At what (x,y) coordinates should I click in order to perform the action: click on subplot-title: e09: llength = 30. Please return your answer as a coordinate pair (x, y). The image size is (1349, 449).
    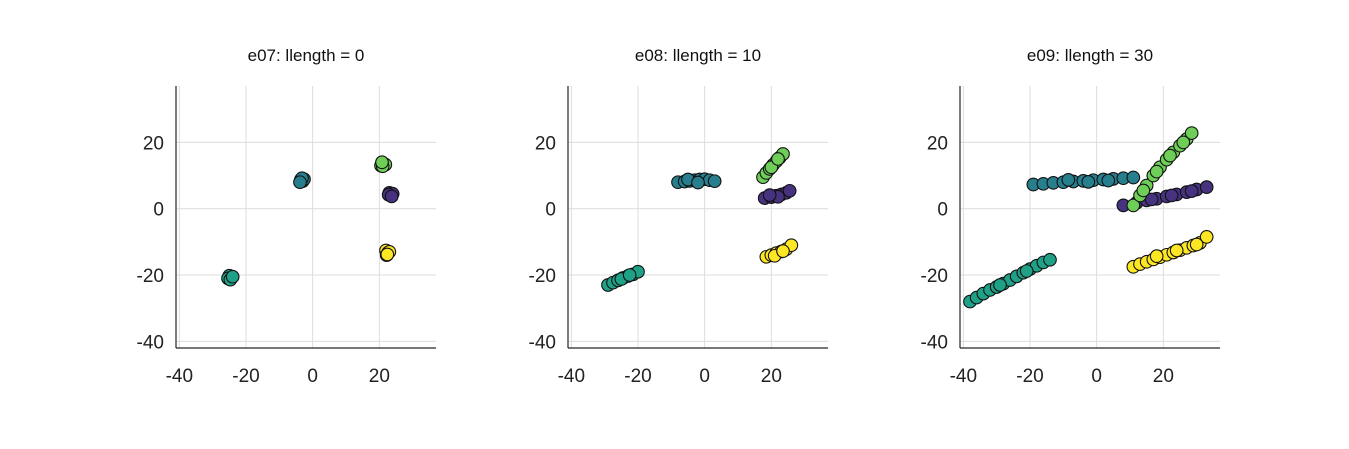
    Looking at the image, I should click on (1090, 55).